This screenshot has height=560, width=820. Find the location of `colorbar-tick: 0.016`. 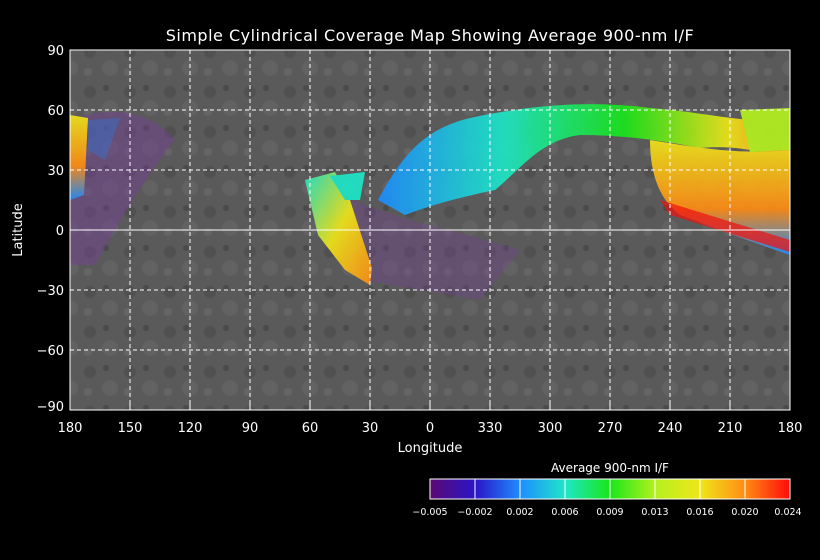

colorbar-tick: 0.016 is located at coordinates (699, 512).